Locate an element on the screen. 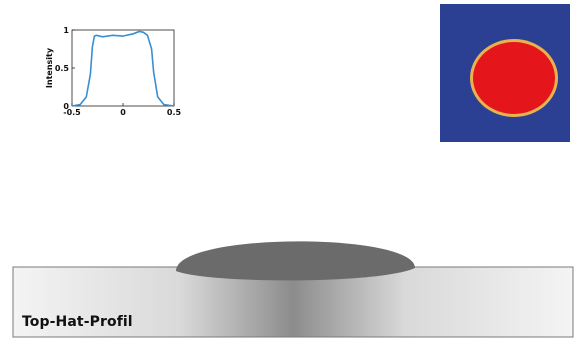 The height and width of the screenshot is (338, 576). y-axis-label: Intensity is located at coordinates (49, 67).